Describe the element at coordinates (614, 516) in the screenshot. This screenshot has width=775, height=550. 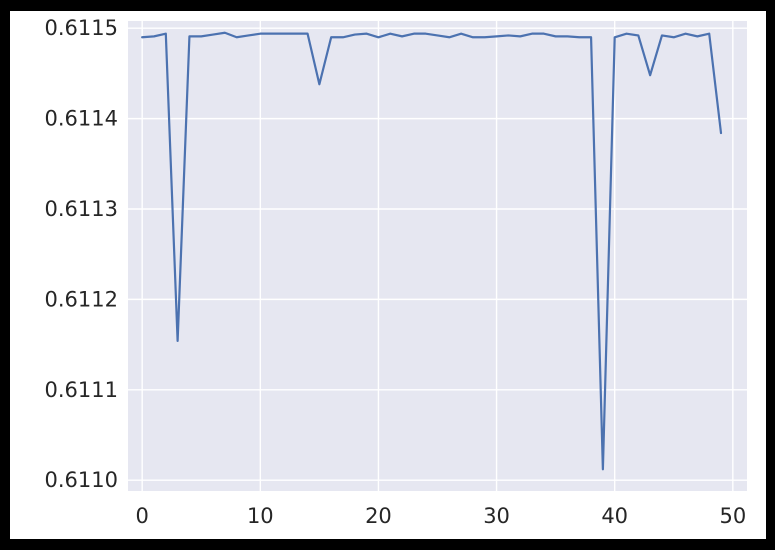
I see `x-tick-label: 40` at that location.